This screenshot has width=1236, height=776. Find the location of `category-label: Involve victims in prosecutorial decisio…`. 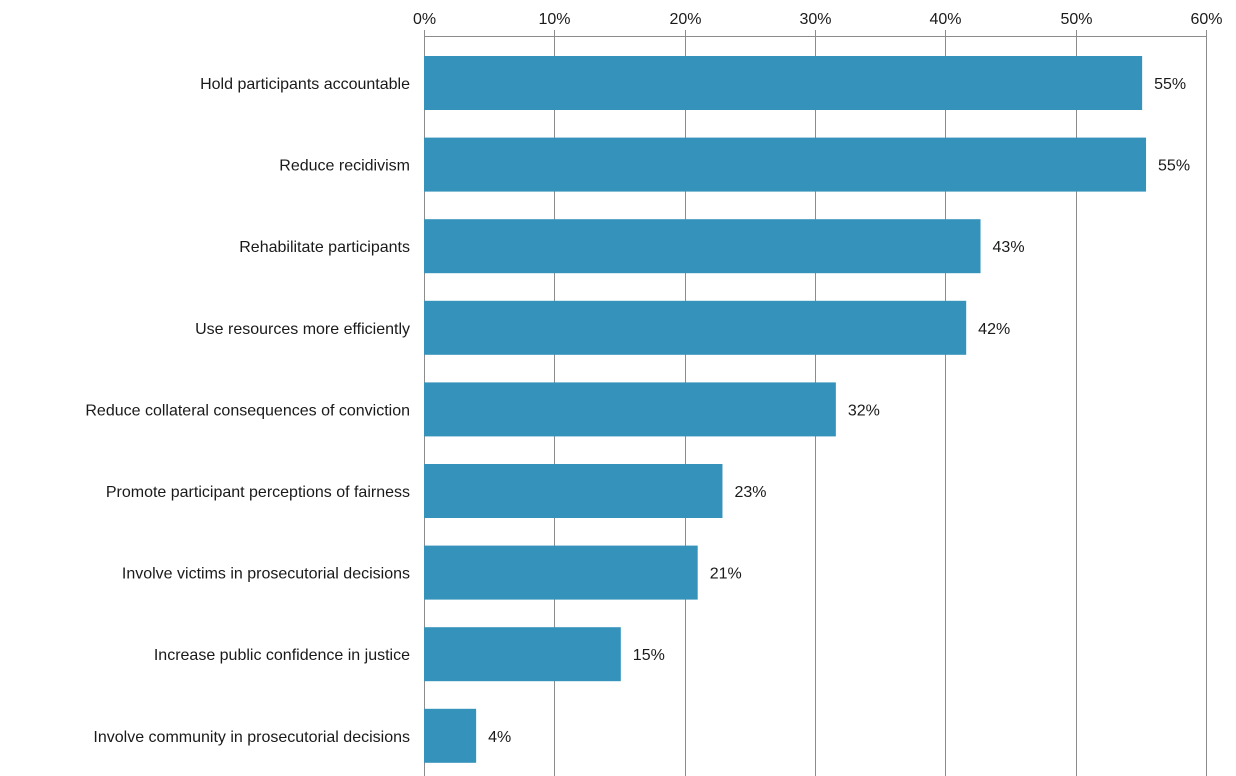

category-label: Involve victims in prosecutorial decisio… is located at coordinates (266, 574).